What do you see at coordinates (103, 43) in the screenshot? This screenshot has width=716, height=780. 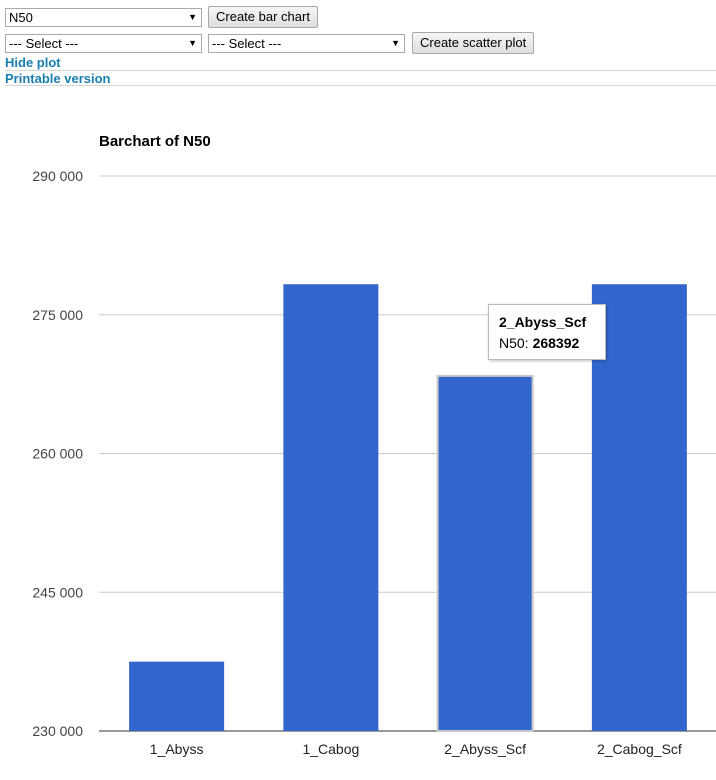 I see `scatter-x-select: --- Select --- ▼` at bounding box center [103, 43].